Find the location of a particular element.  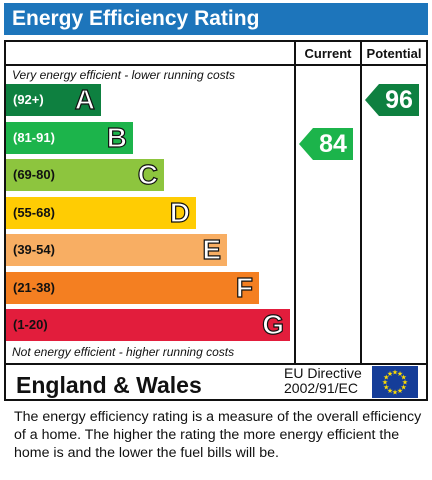

band-b: (81-91) B is located at coordinates (69, 137).